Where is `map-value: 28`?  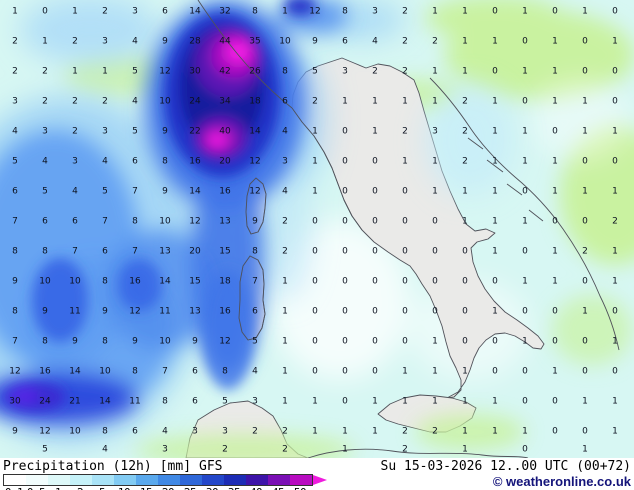
map-value: 28 is located at coordinates (195, 41).